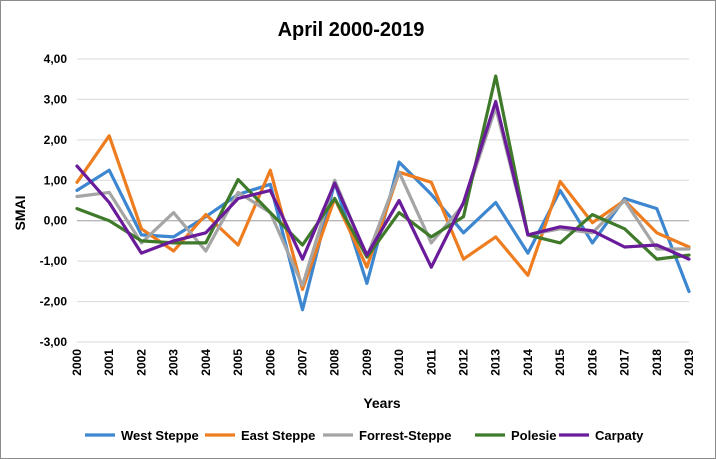 The height and width of the screenshot is (459, 716). I want to click on x-tick-label: 2002, so click(141, 362).